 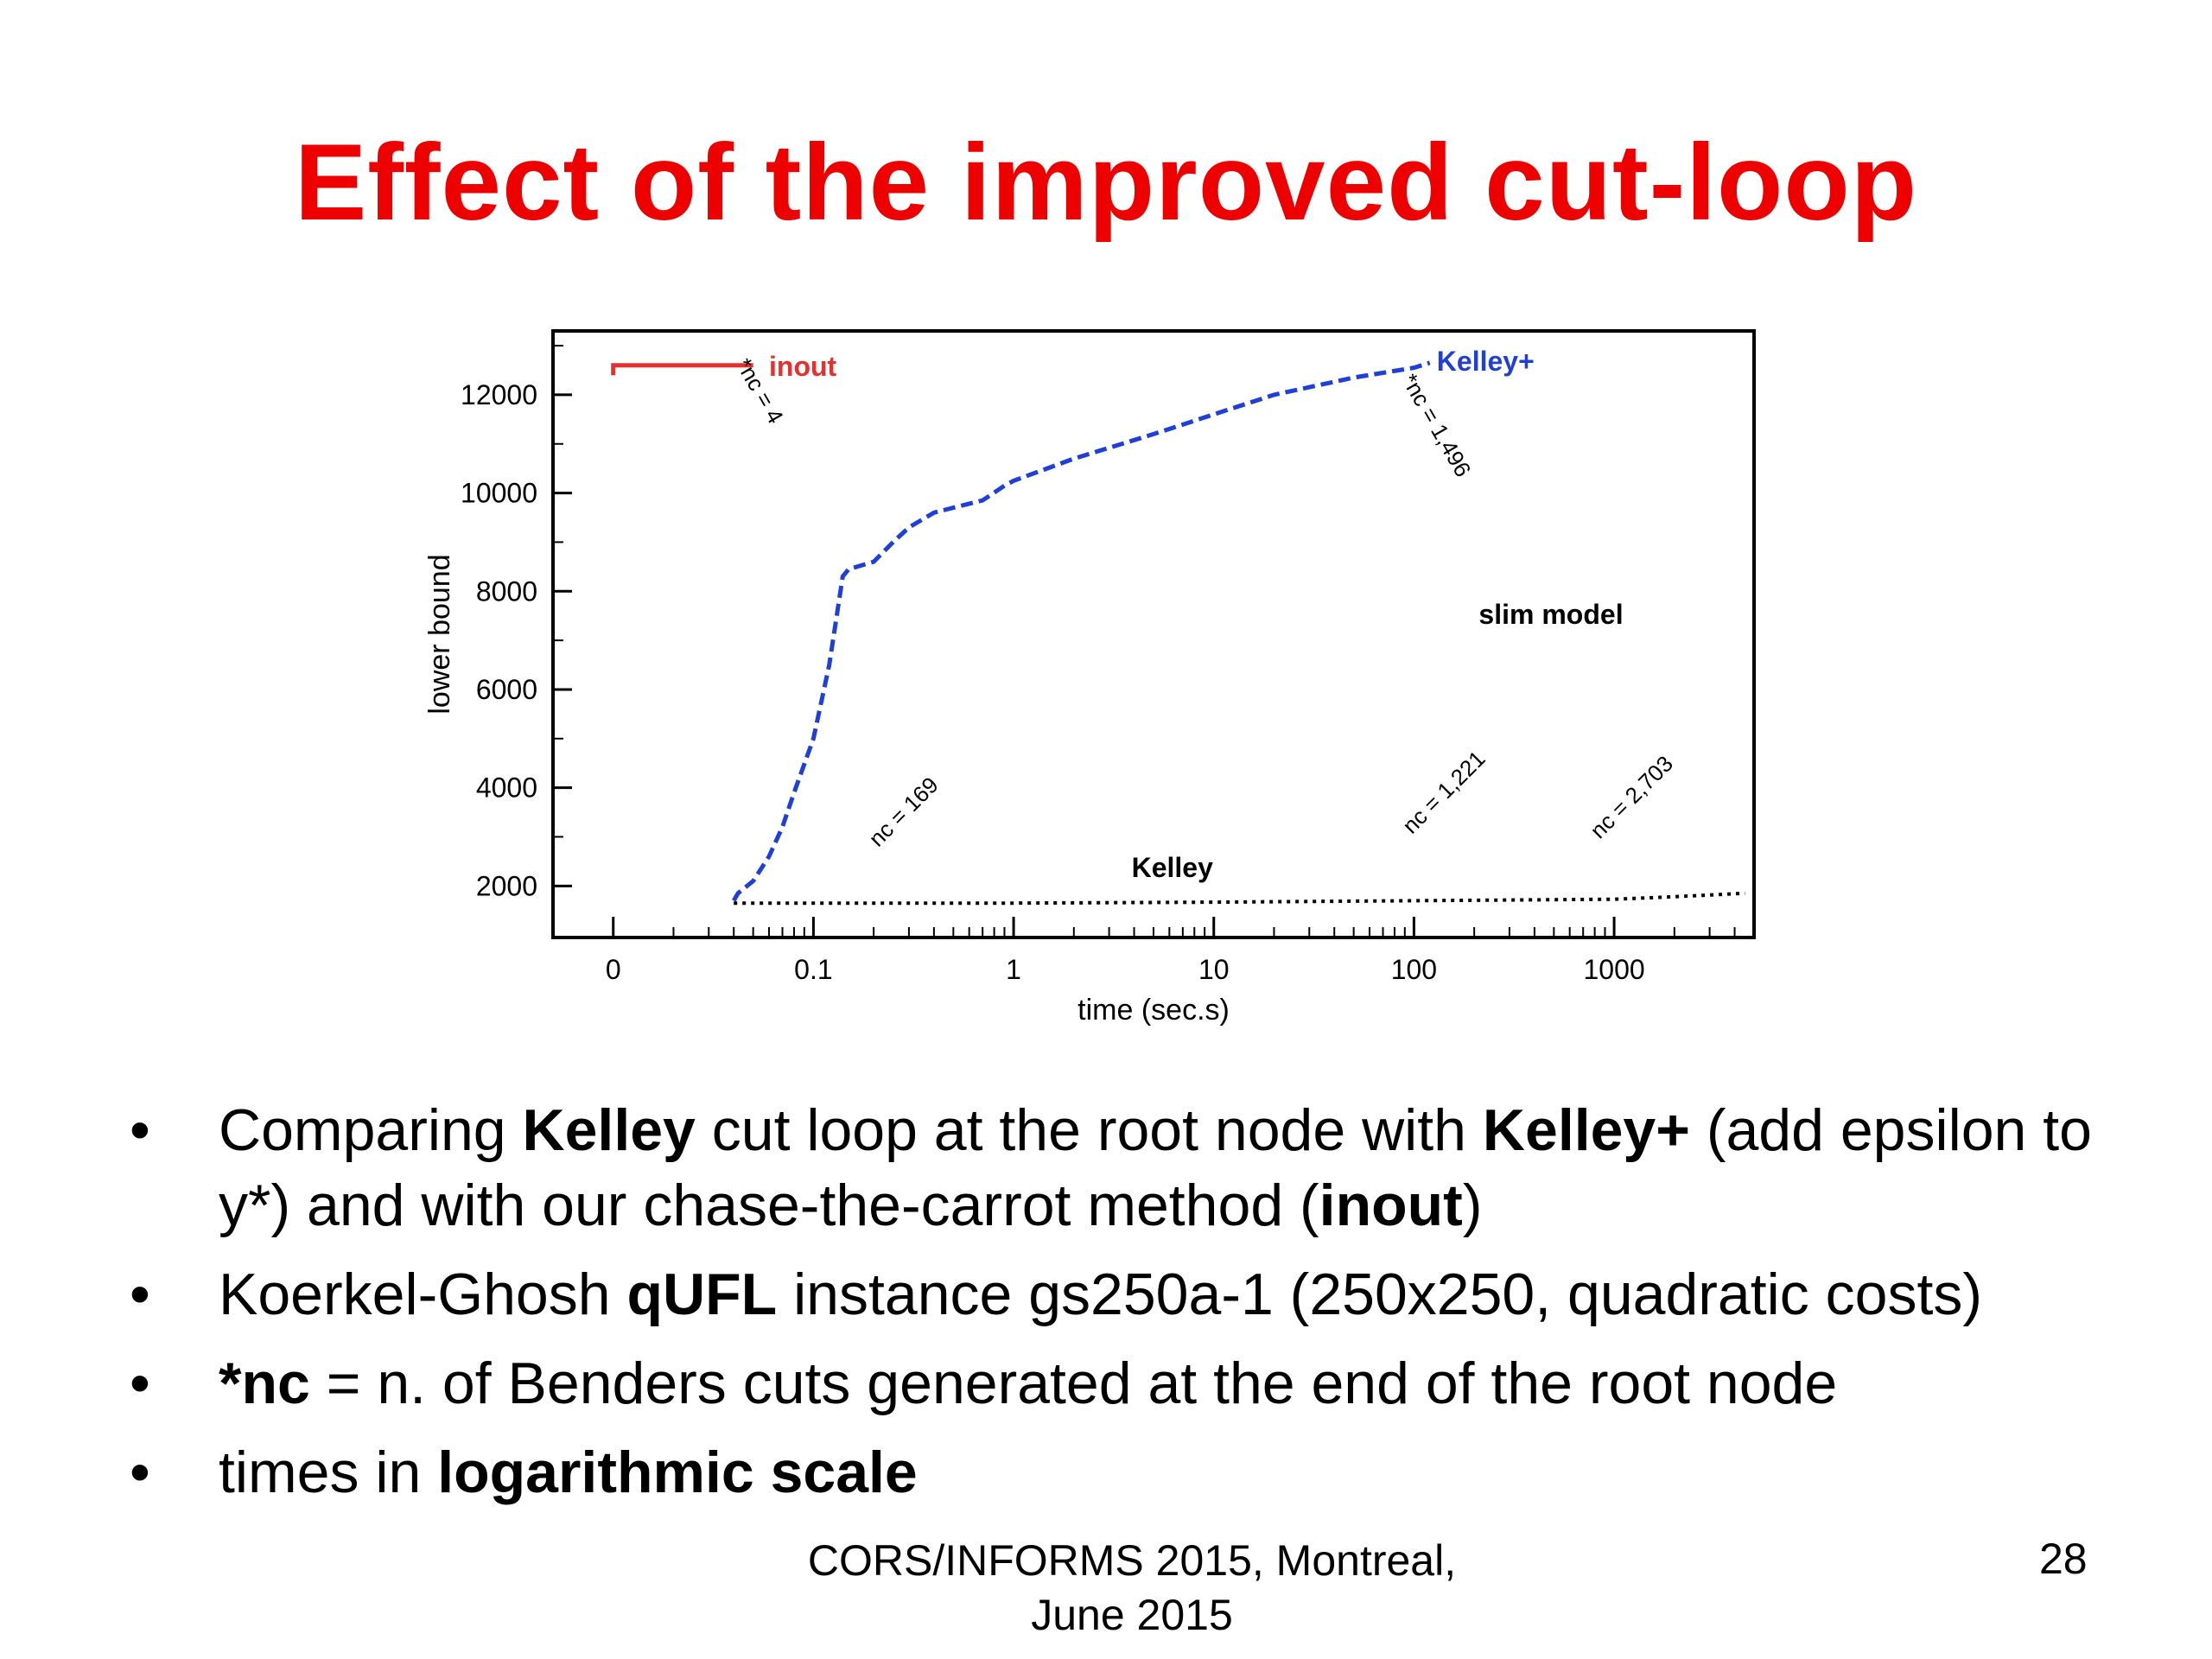 I want to click on bullet-text: cut loop at the root node with, so click(x=1089, y=1130).